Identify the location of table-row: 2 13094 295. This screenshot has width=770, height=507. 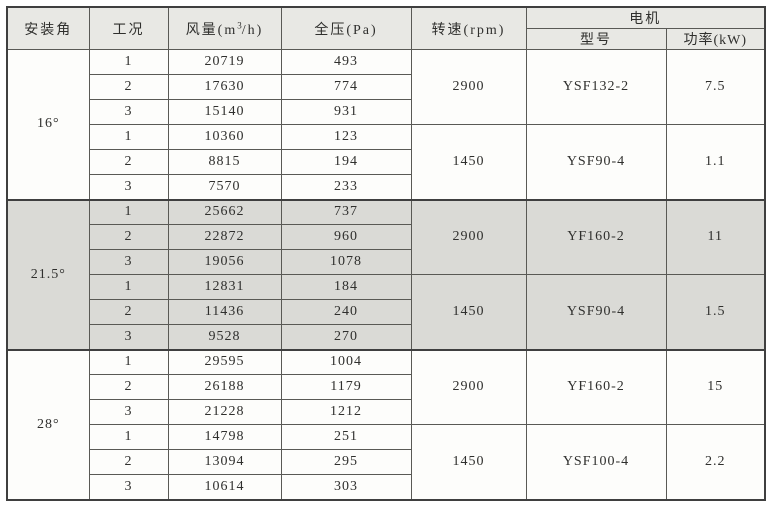
(386, 462).